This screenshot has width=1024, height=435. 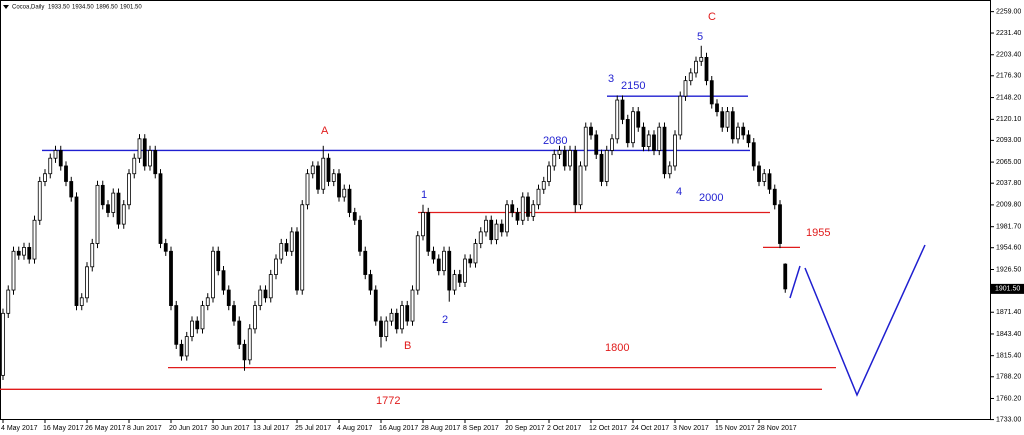 I want to click on x-tick-label: 25 Jul 2017, so click(x=313, y=428).